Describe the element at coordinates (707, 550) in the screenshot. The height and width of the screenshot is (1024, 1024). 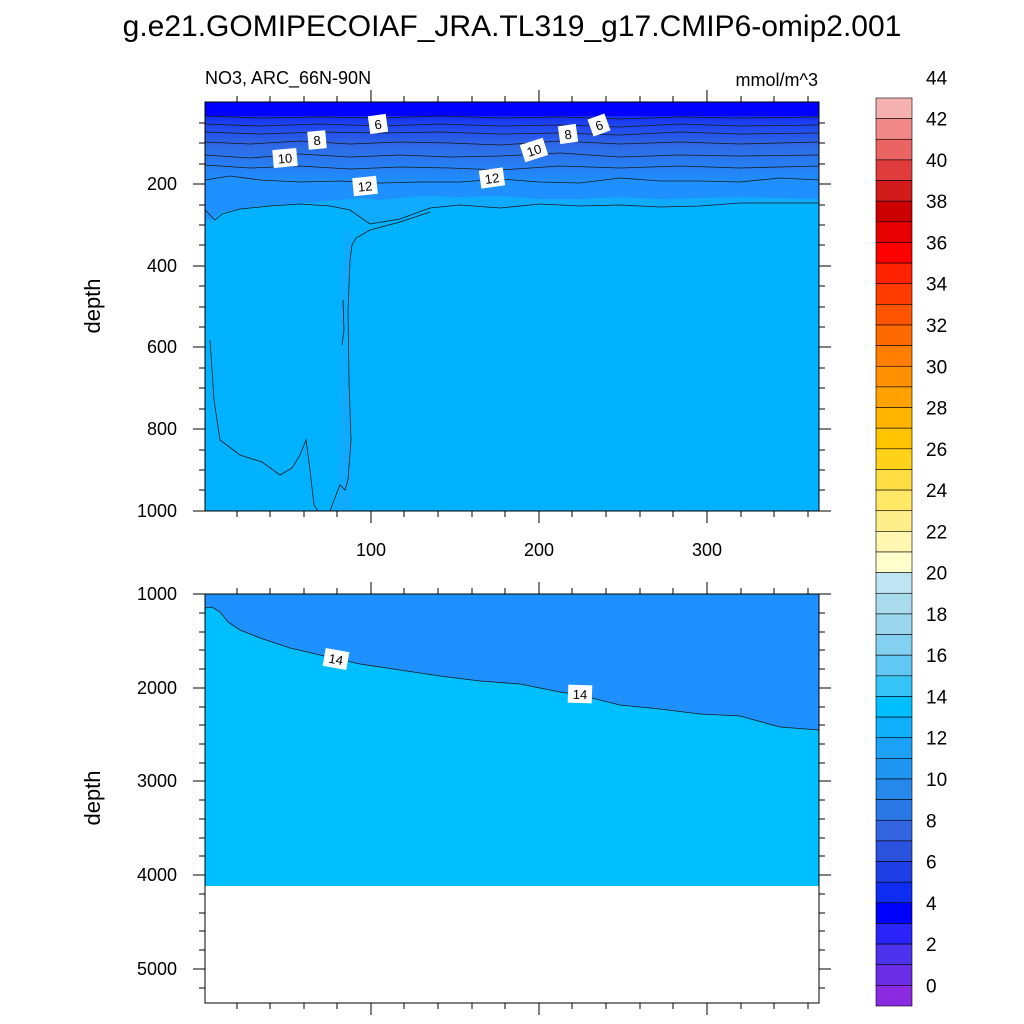
I see `x-tick-label: 300` at that location.